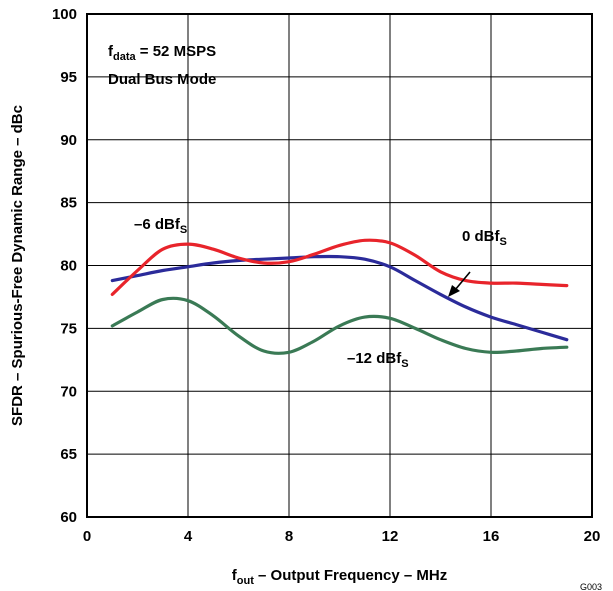 The image size is (613, 591). I want to click on series-label-12dbfs: –12 dBfS, so click(378, 360).